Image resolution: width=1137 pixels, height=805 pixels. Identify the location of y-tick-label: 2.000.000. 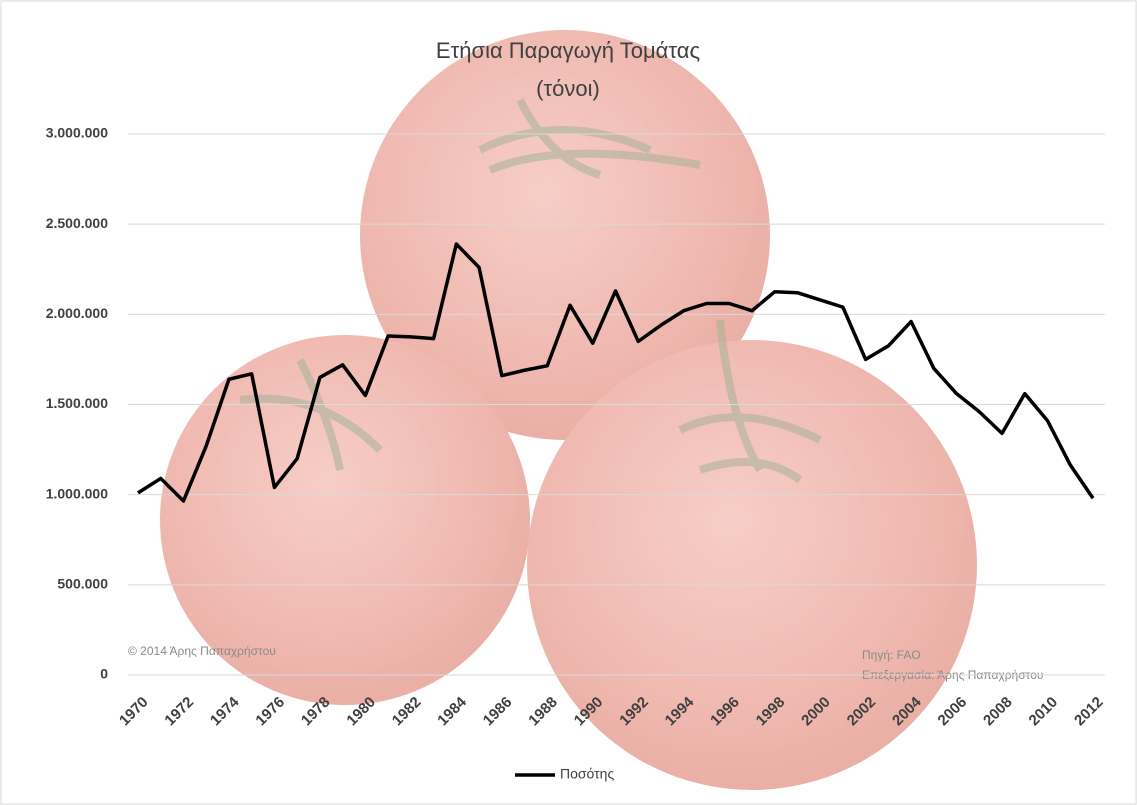
(77, 313).